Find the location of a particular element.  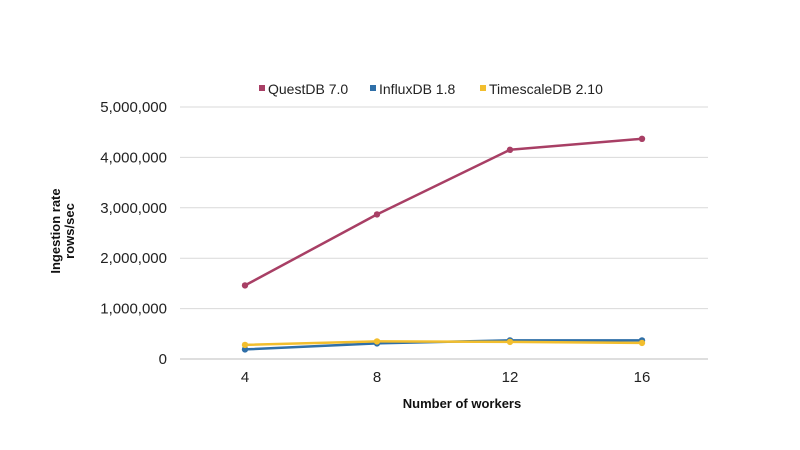

y-axis-title-line-1: Ingestion rate is located at coordinates (55, 230).